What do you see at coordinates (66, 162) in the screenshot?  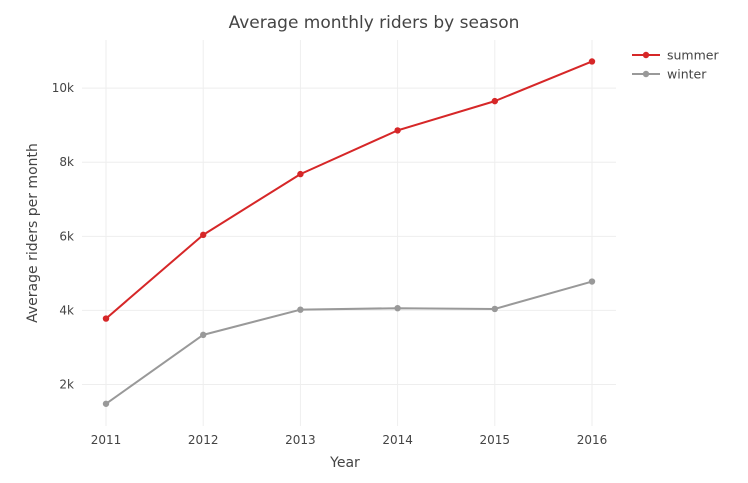 I see `y-tick-label: 8k` at bounding box center [66, 162].